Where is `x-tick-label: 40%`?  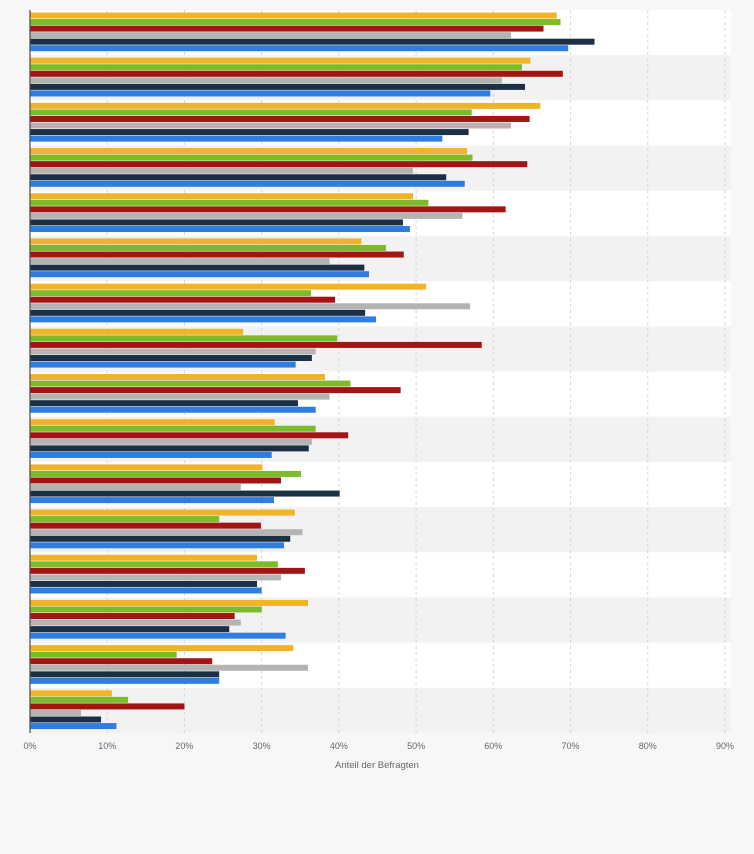
x-tick-label: 40% is located at coordinates (339, 746).